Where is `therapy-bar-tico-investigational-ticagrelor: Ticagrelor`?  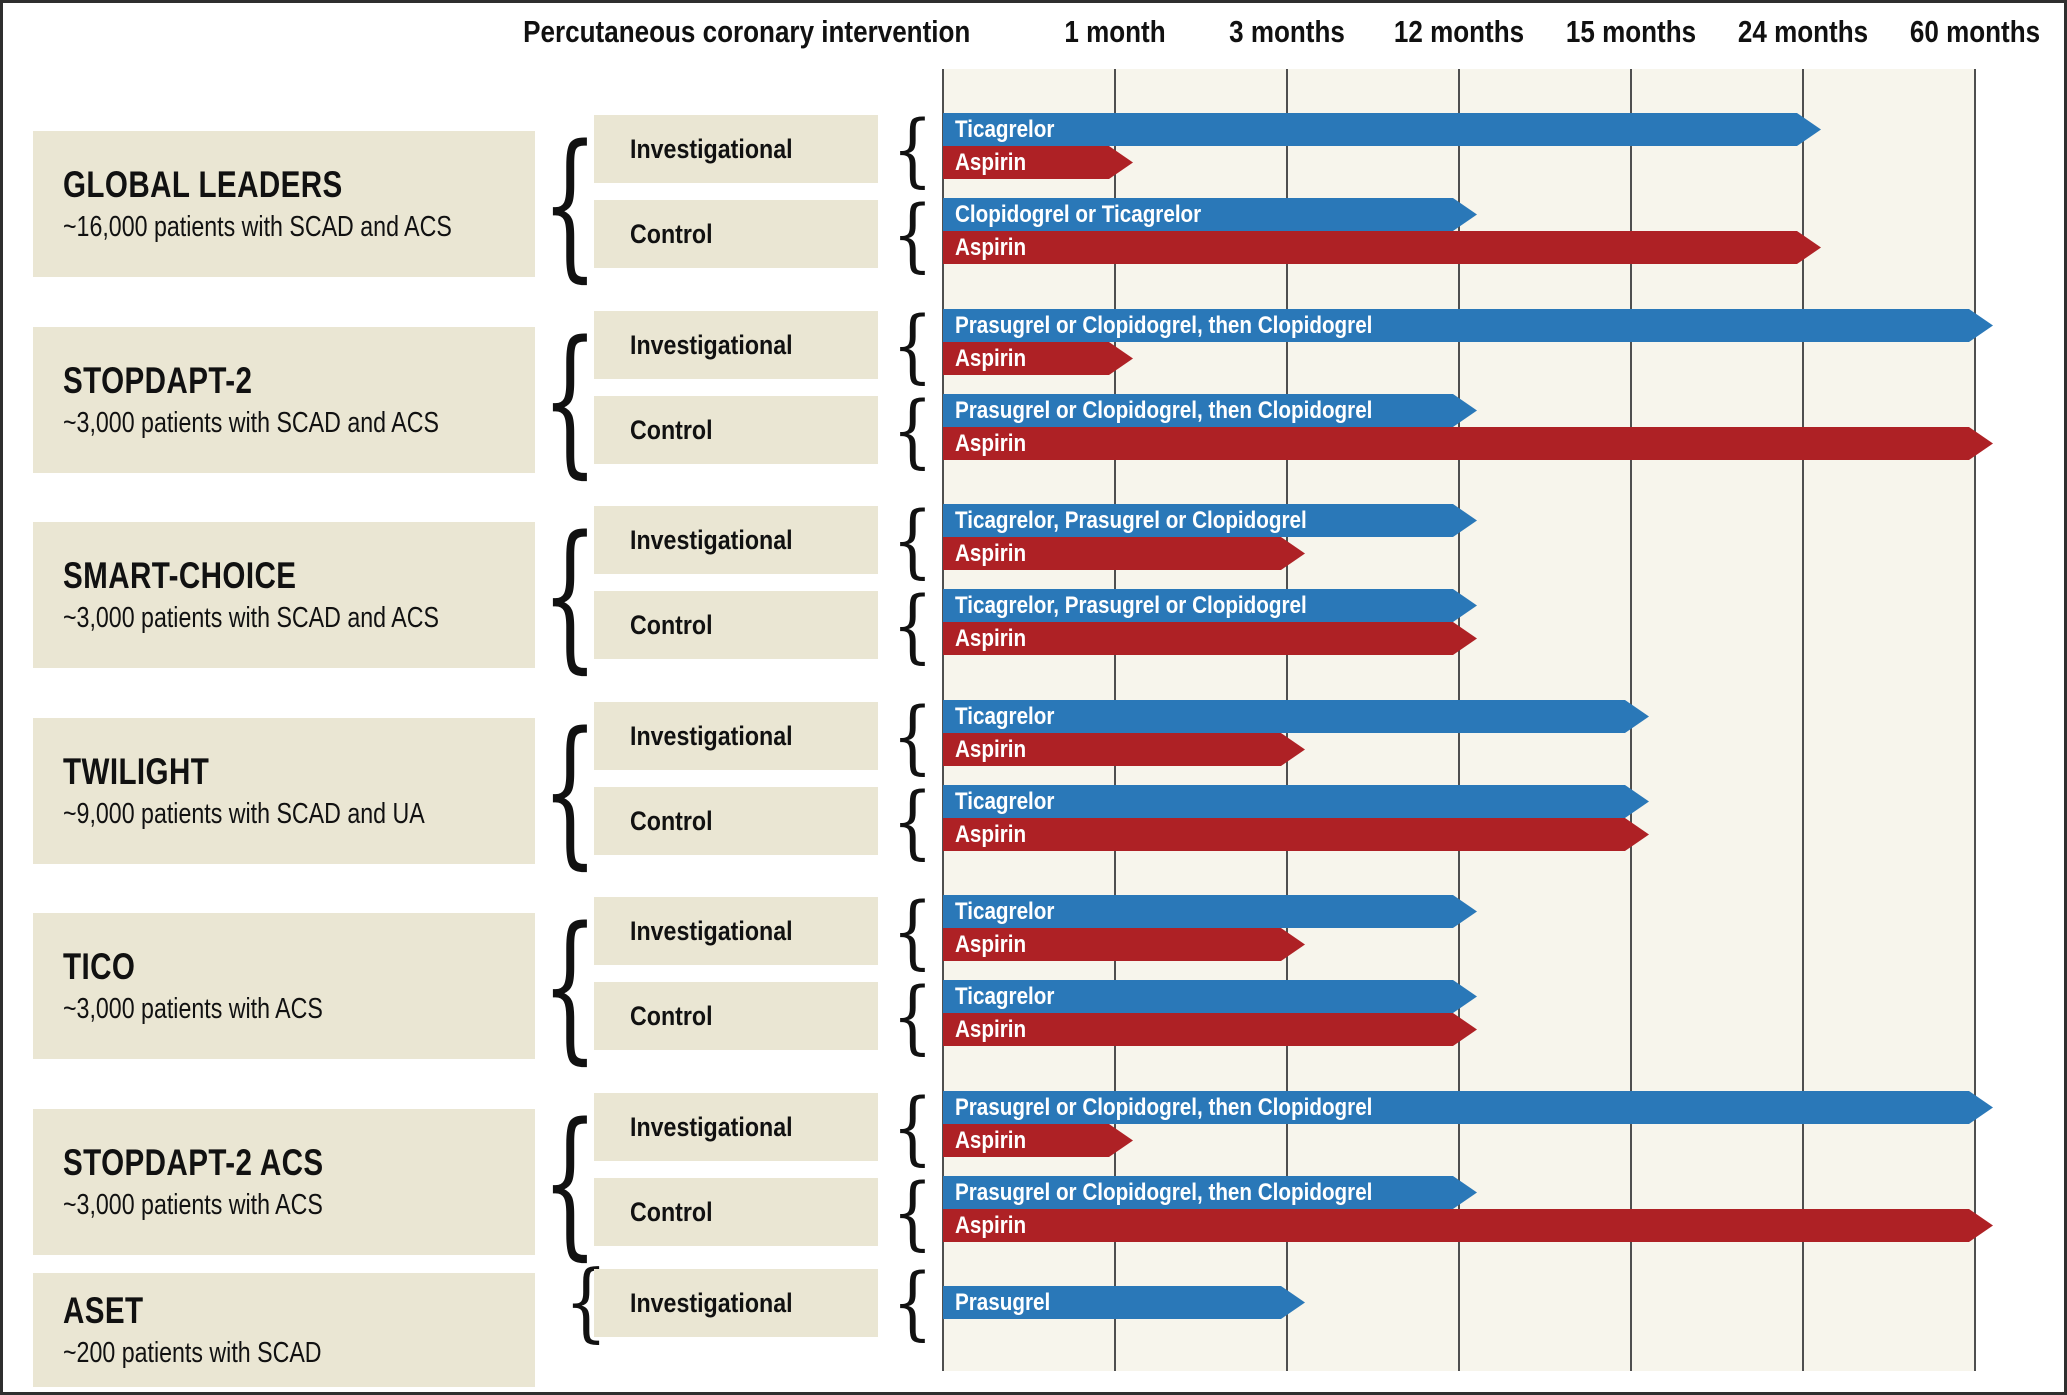
therapy-bar-tico-investigational-ticagrelor: Ticagrelor is located at coordinates (1210, 911).